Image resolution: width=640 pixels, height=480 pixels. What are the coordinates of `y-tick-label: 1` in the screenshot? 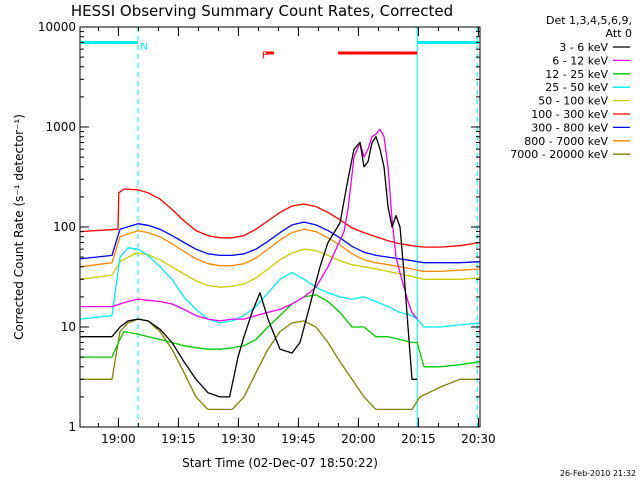 It's located at (72, 427).